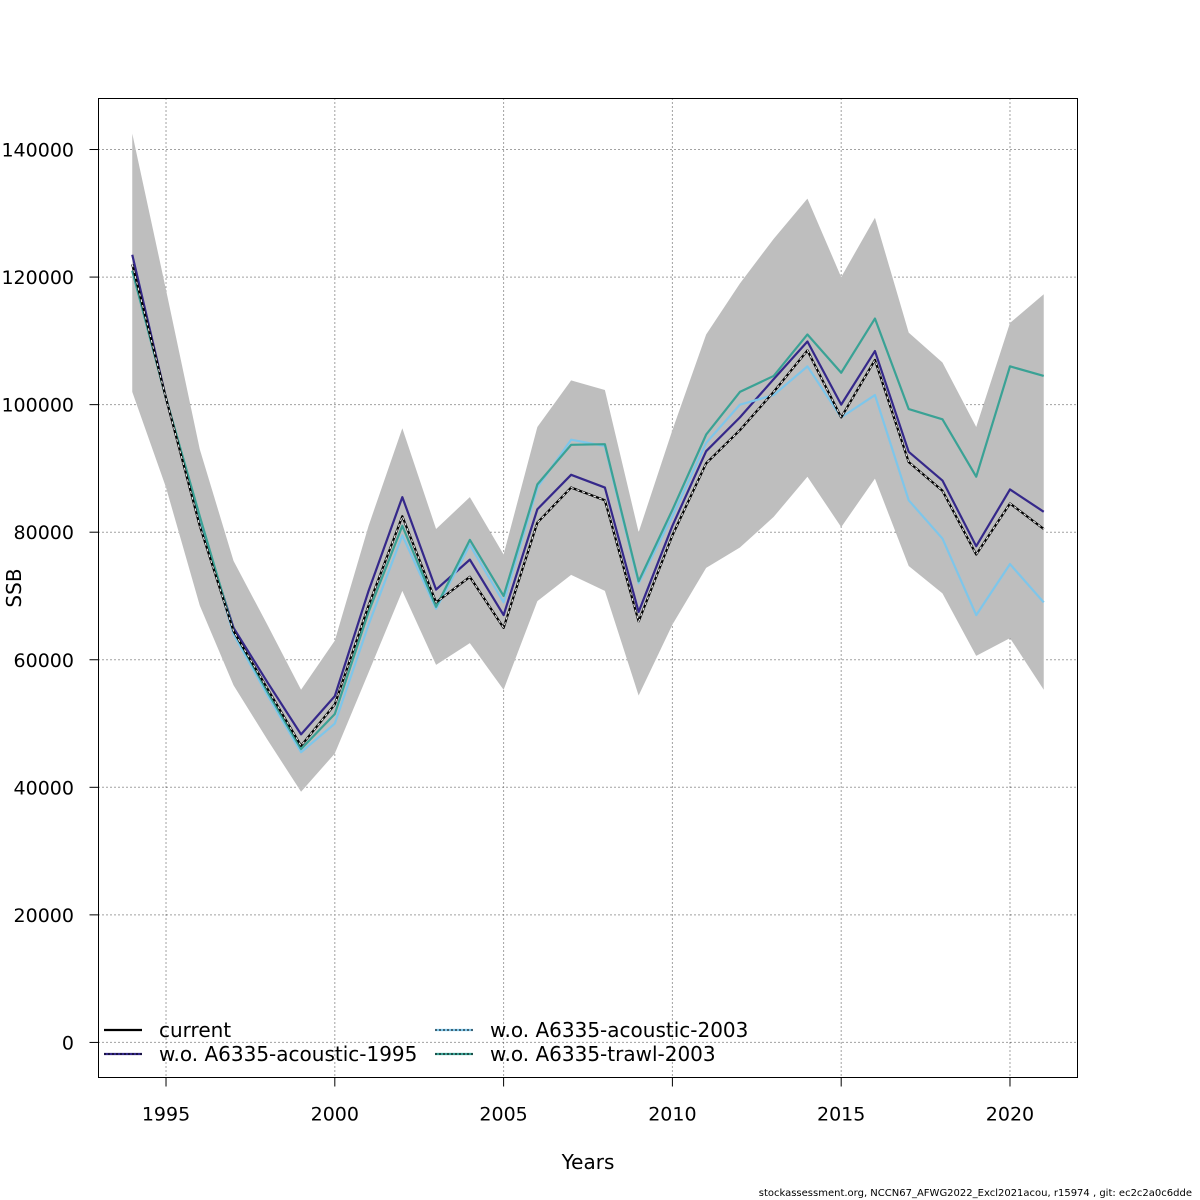  Describe the element at coordinates (619, 1030) in the screenshot. I see `legend-label-w-o-a6335-acoustic-2003: w.o. A6335-acoustic-2003` at that location.